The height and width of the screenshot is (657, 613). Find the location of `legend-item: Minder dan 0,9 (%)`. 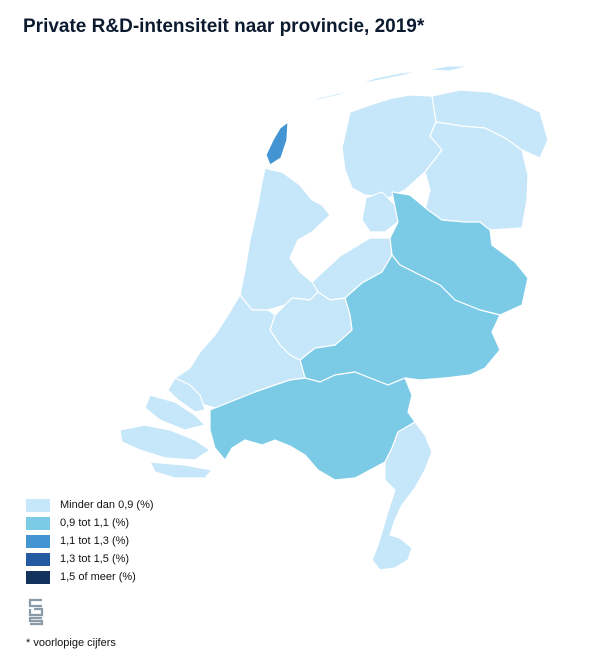

legend-item: Minder dan 0,9 (%) is located at coordinates (90, 505).